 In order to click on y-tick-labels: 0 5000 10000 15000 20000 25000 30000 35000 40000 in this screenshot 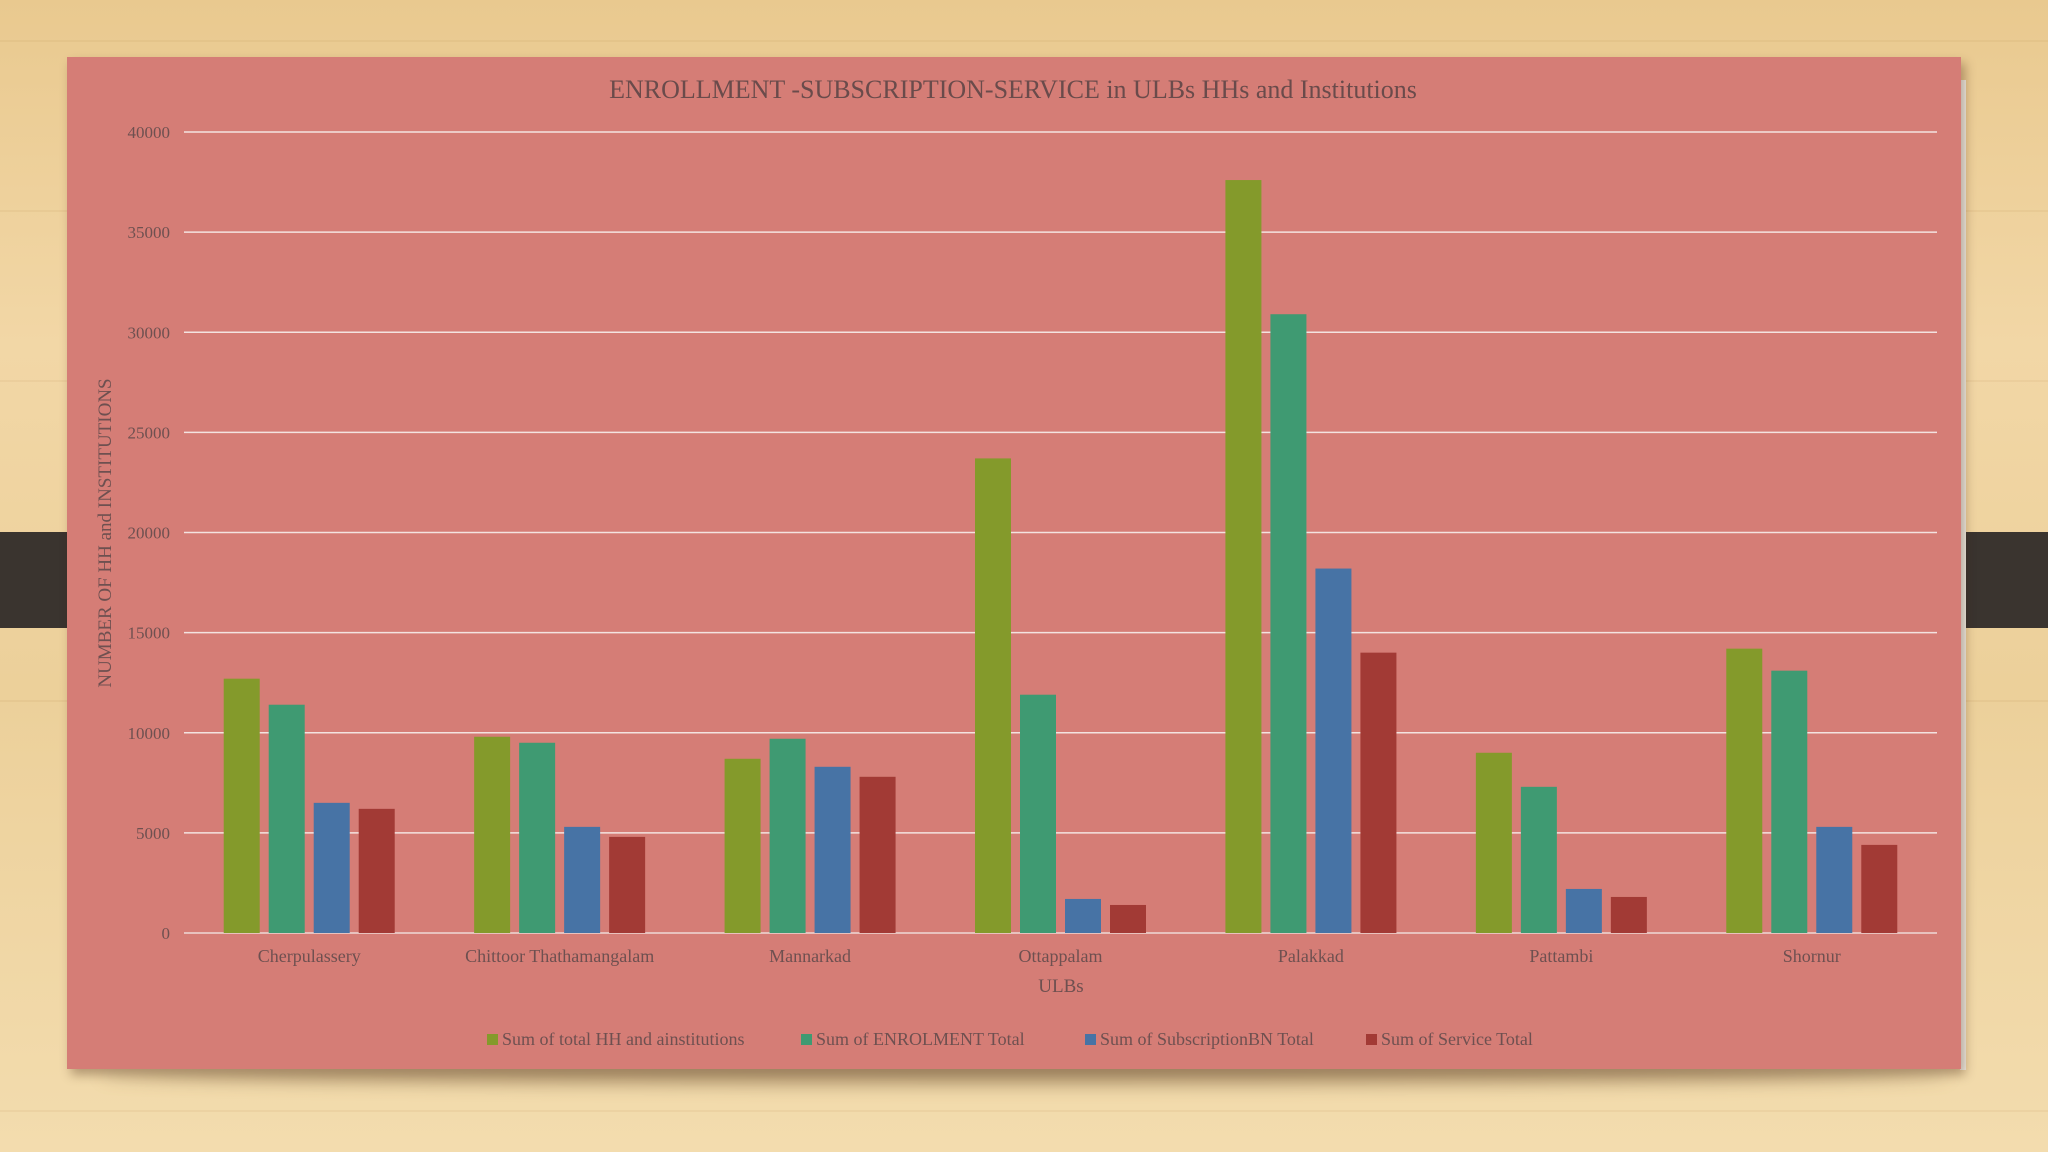, I will do `click(149, 533)`.